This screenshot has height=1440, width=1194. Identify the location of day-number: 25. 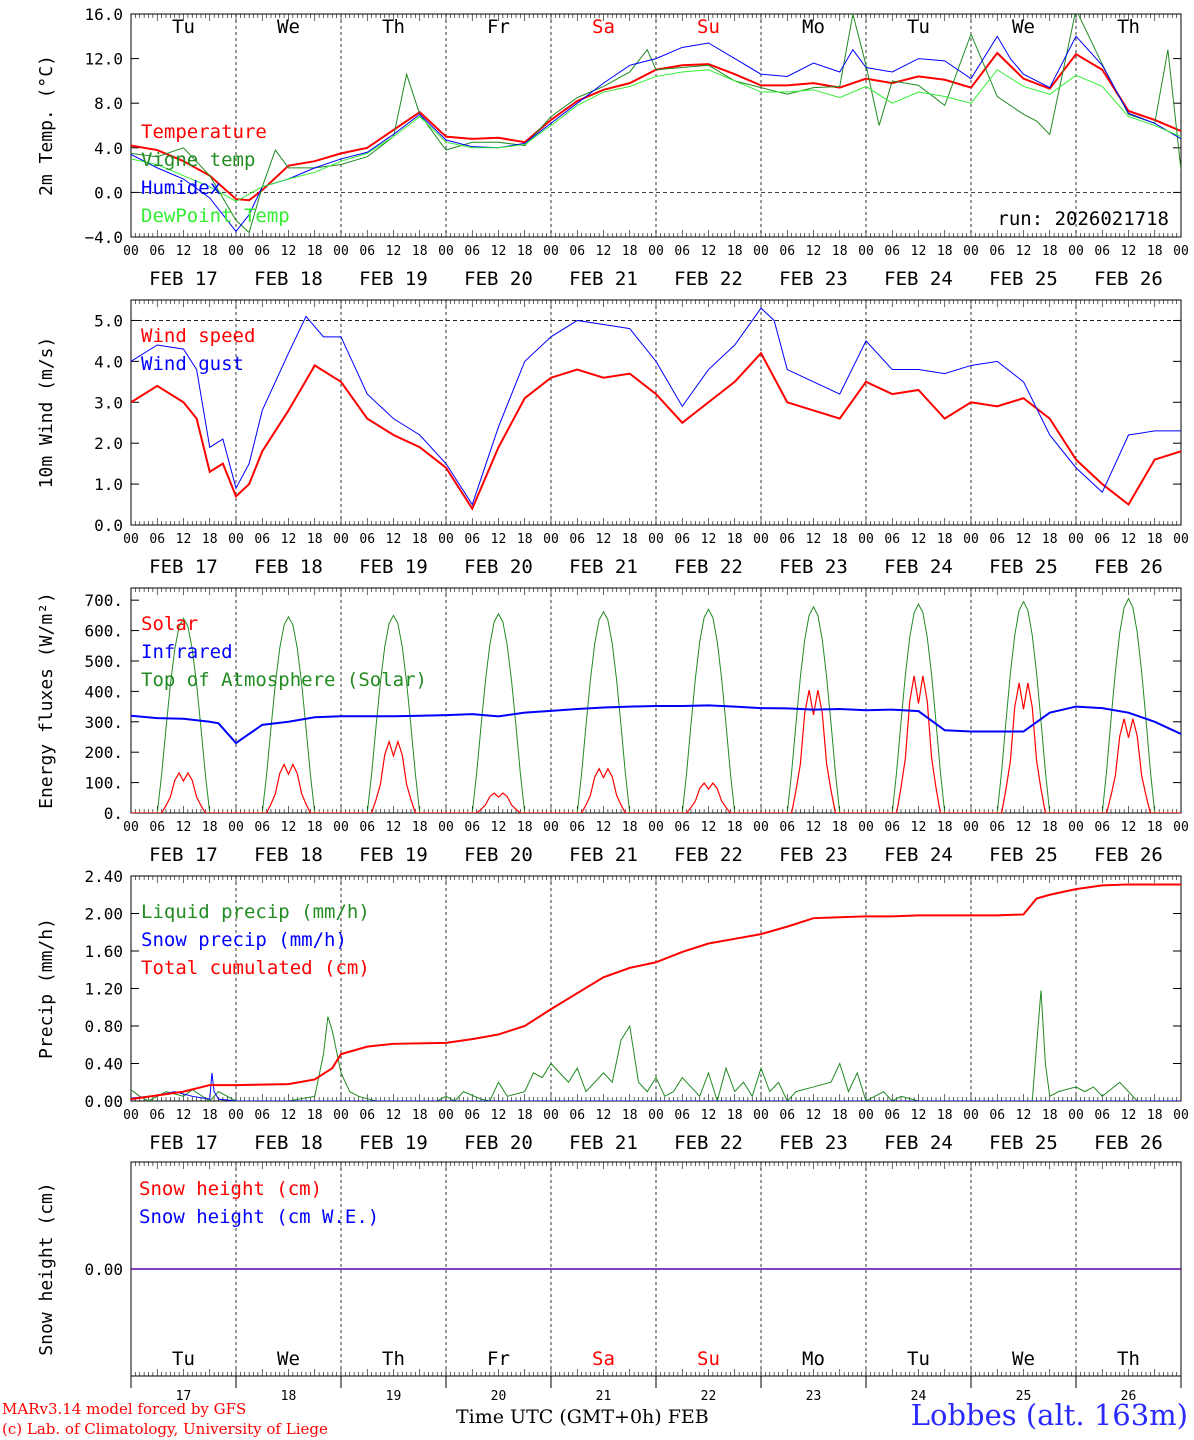
(1024, 1396).